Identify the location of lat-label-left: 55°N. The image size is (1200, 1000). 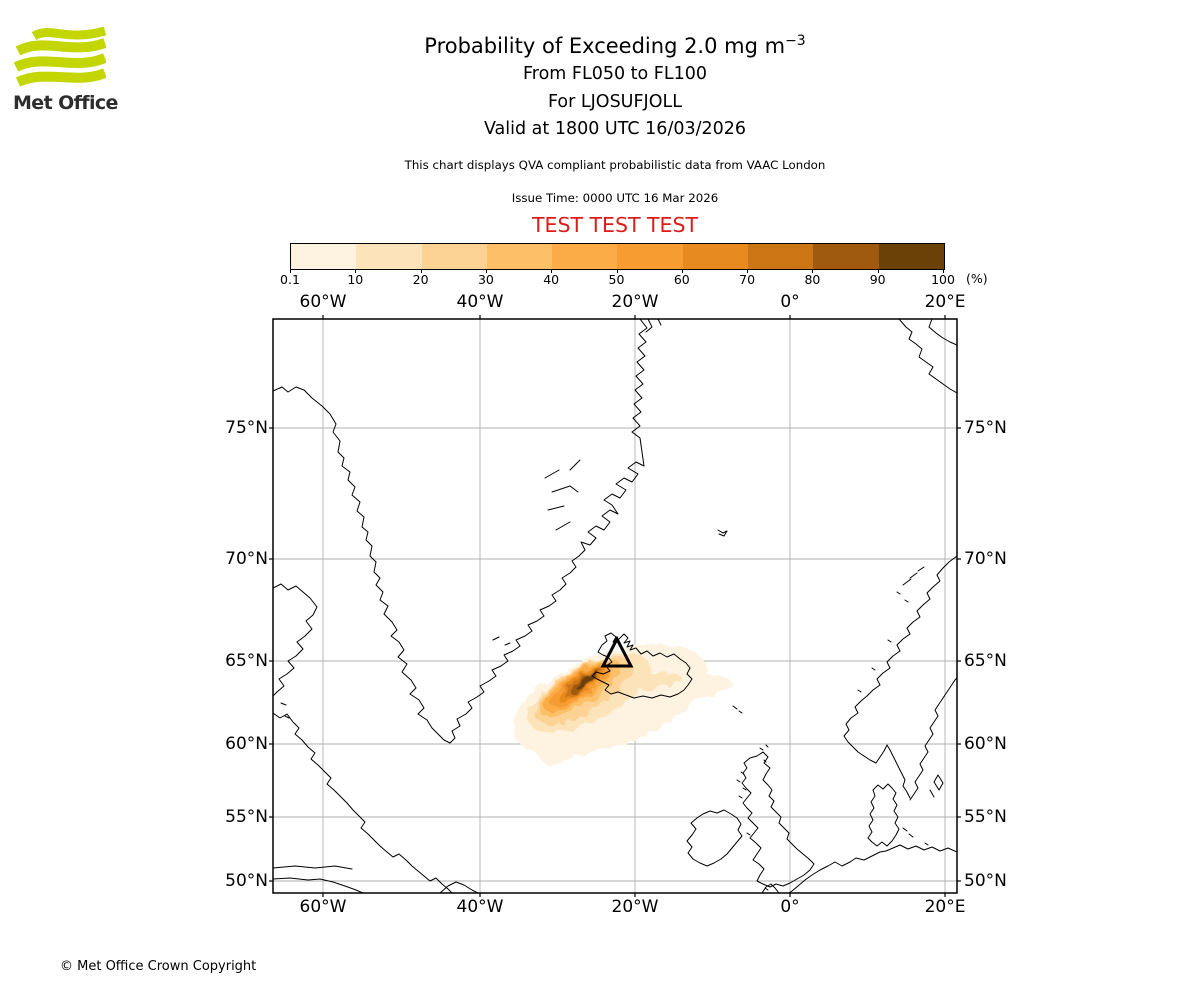
(246, 817).